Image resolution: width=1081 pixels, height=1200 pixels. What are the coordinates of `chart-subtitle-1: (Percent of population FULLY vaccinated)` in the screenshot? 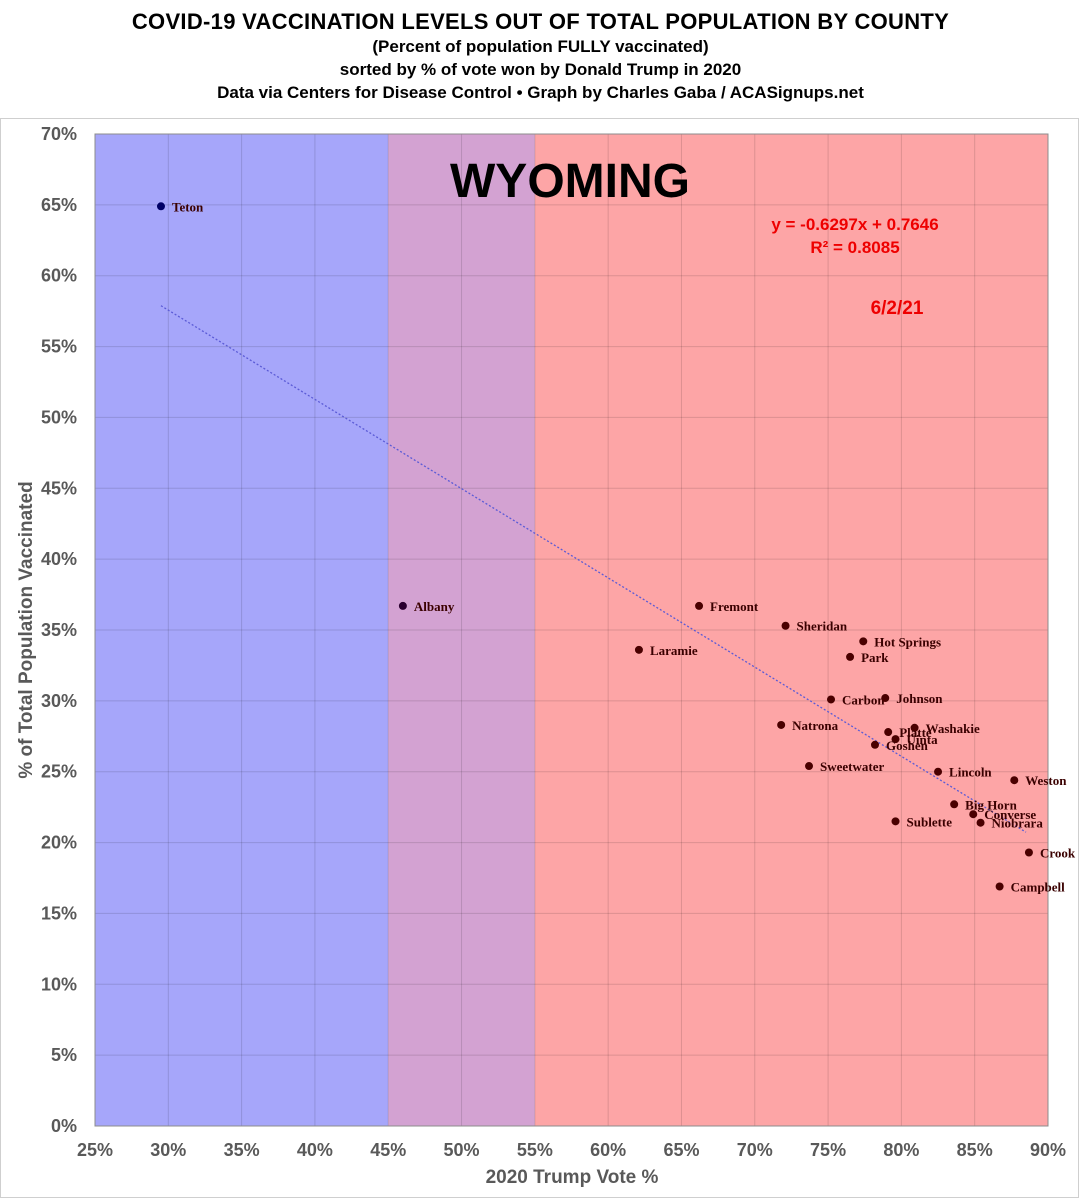 It's located at (540, 46).